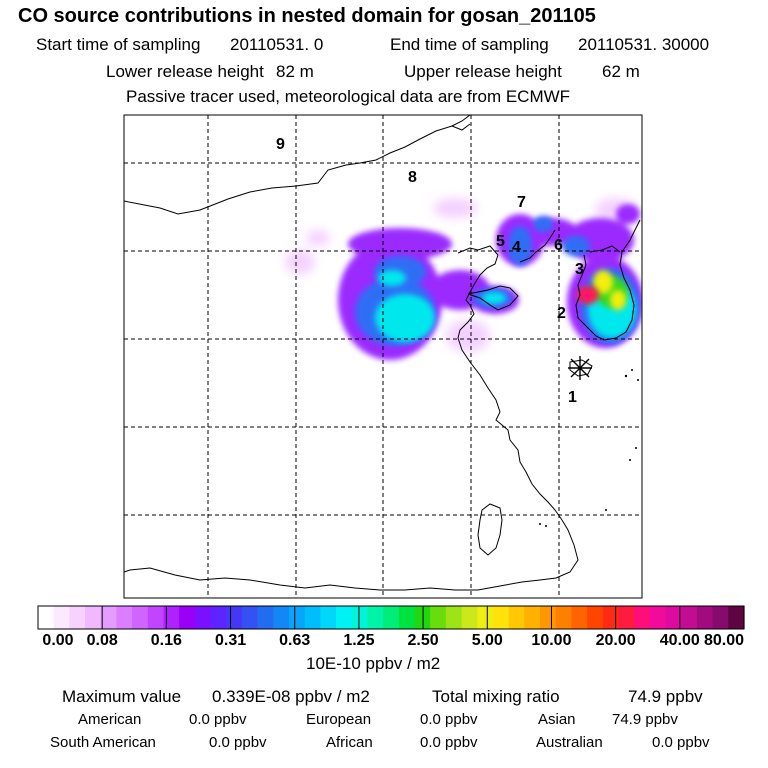  Describe the element at coordinates (412, 177) in the screenshot. I see `region-label-8: 8` at that location.